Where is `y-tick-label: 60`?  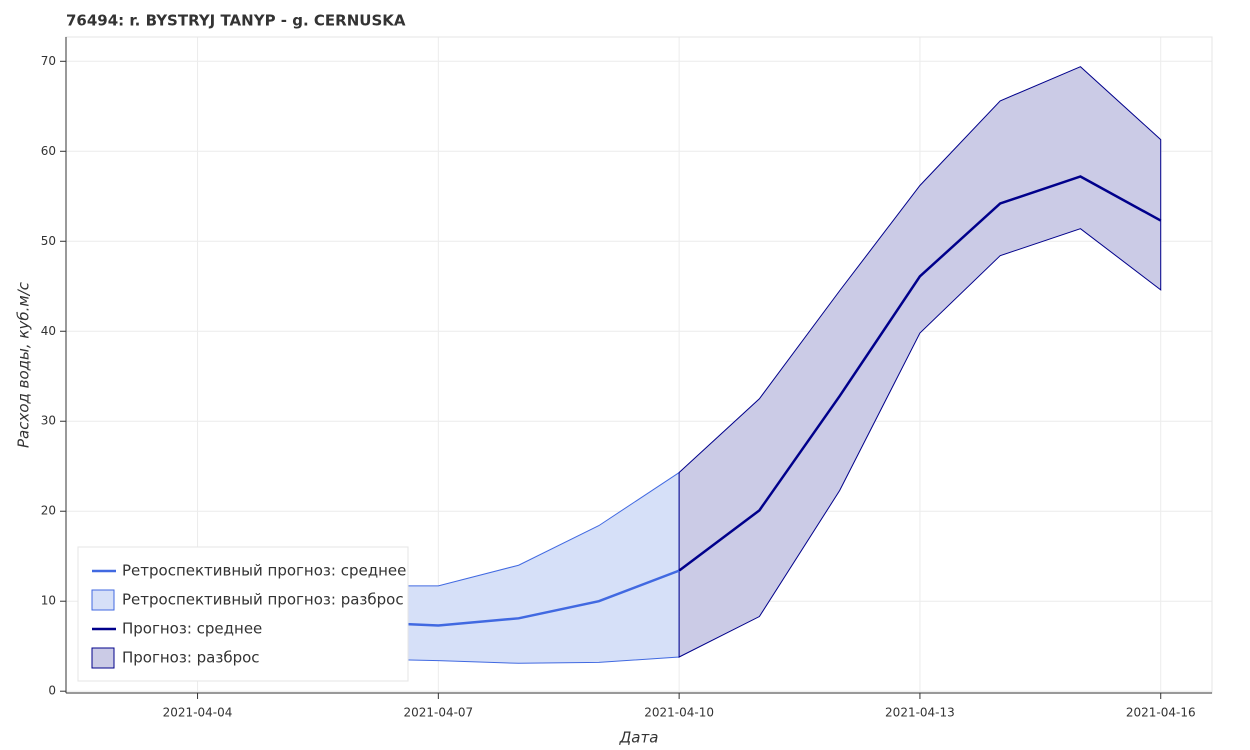 y-tick-label: 60 is located at coordinates (48, 151).